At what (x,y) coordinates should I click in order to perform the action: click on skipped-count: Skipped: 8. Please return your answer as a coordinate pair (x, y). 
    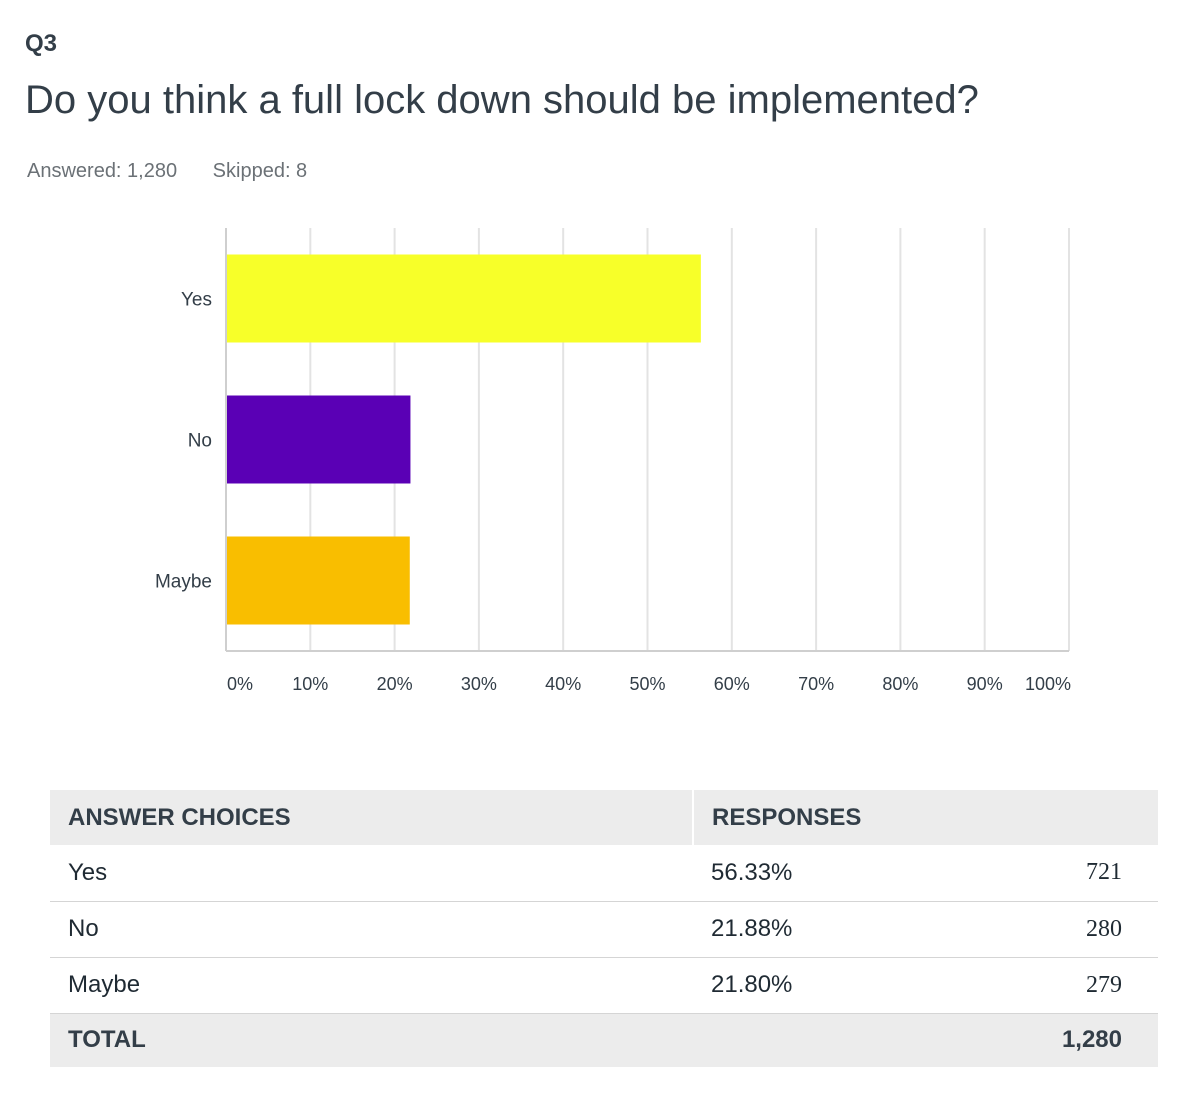
    Looking at the image, I should click on (260, 171).